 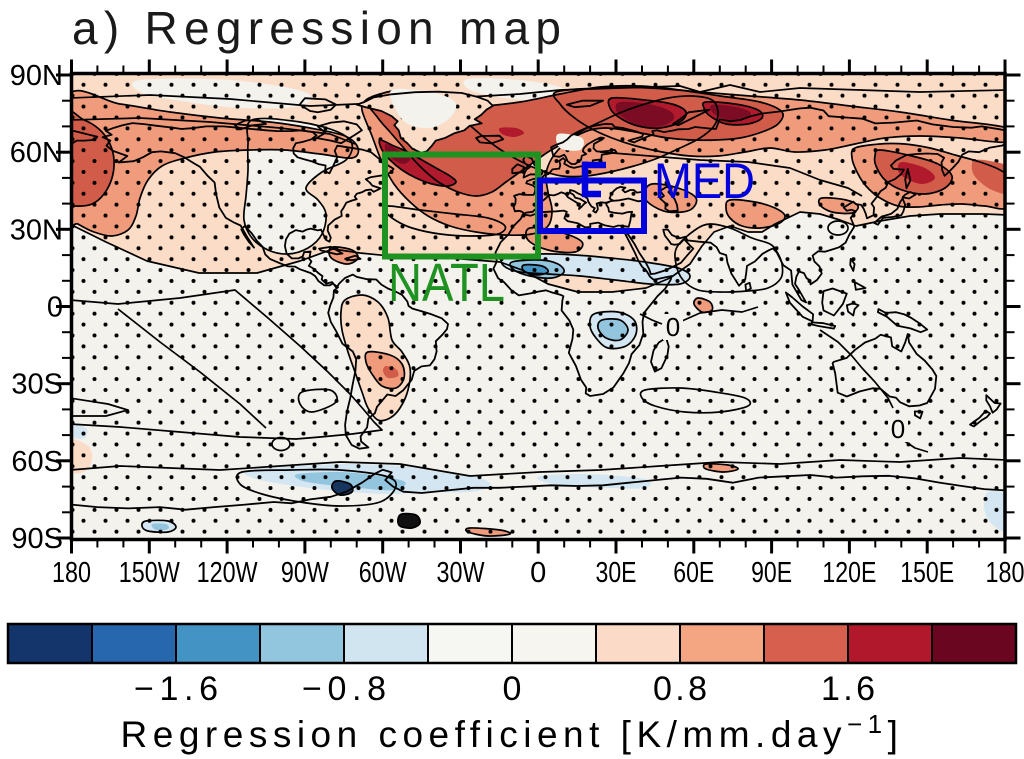 What do you see at coordinates (149, 573) in the screenshot?
I see `svg-text: 150W` at bounding box center [149, 573].